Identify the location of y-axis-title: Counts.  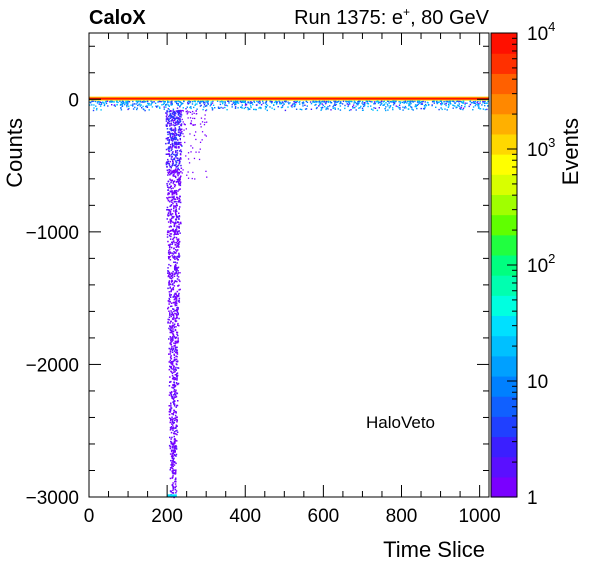
(14, 153).